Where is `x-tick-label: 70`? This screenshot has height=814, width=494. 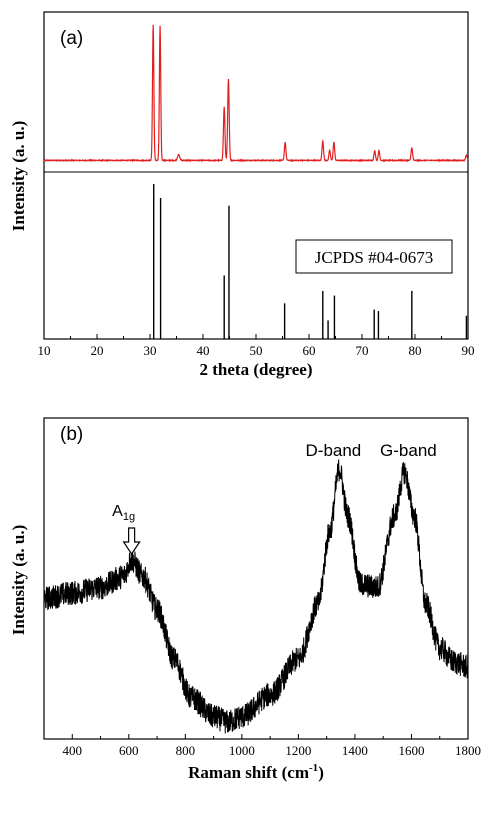
x-tick-label: 70 is located at coordinates (362, 350).